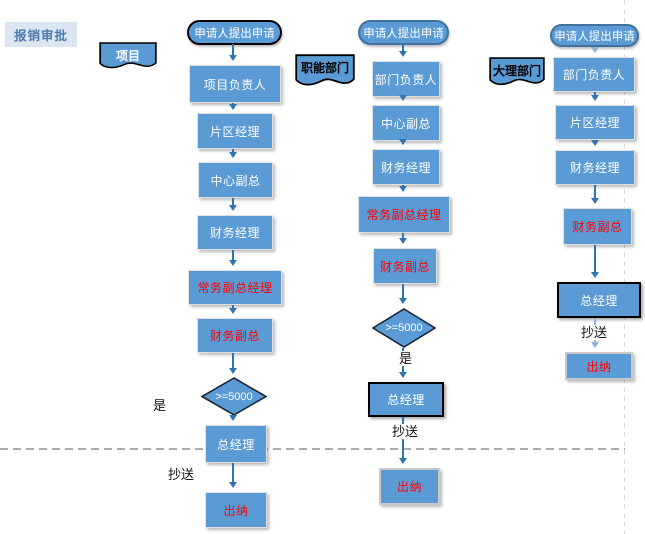 This screenshot has width=645, height=534. Describe the element at coordinates (312, 449) in the screenshot. I see `page-break-line-horizontal` at that location.